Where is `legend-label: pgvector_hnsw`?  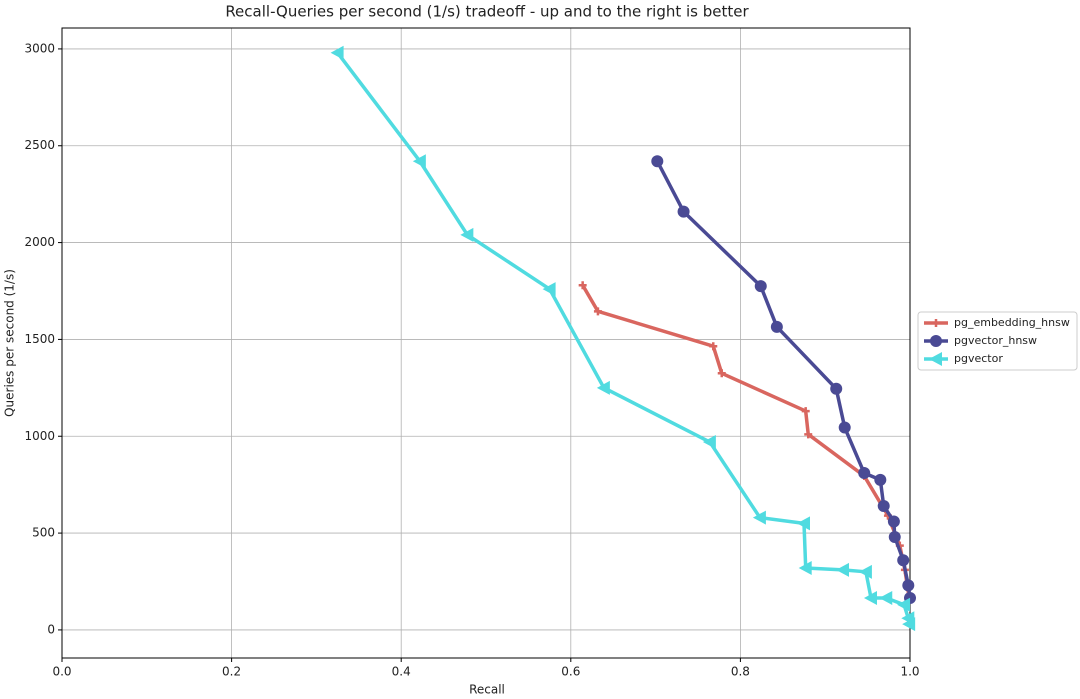 legend-label: pgvector_hnsw is located at coordinates (995, 340).